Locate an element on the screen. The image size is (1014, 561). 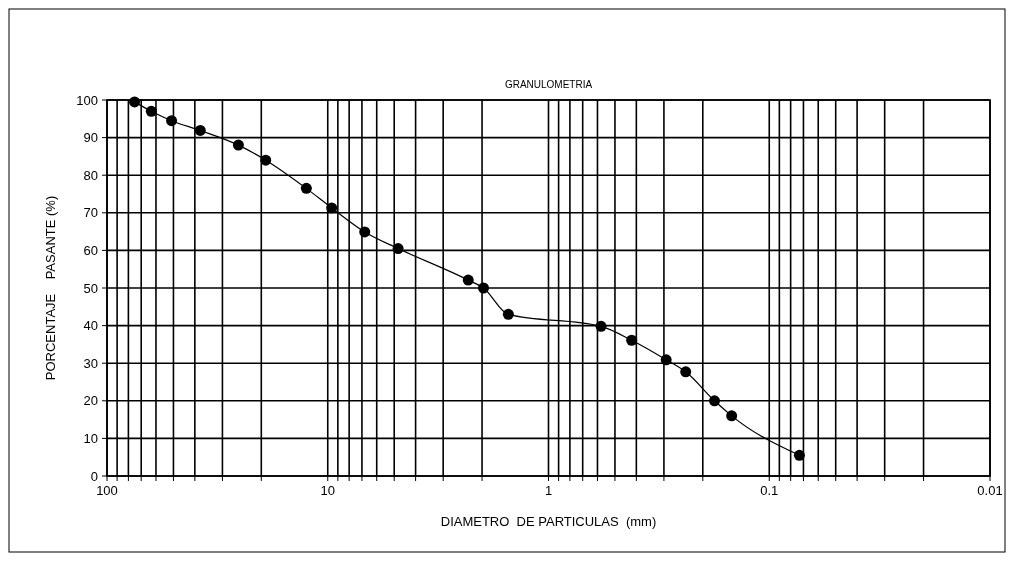
y-tick-label: 70 is located at coordinates (90, 213).